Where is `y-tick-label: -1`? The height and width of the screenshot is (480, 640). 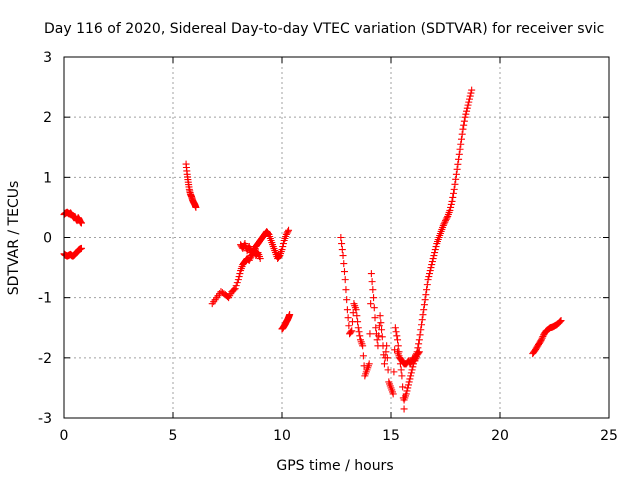
y-tick-label: -1 is located at coordinates (45, 299).